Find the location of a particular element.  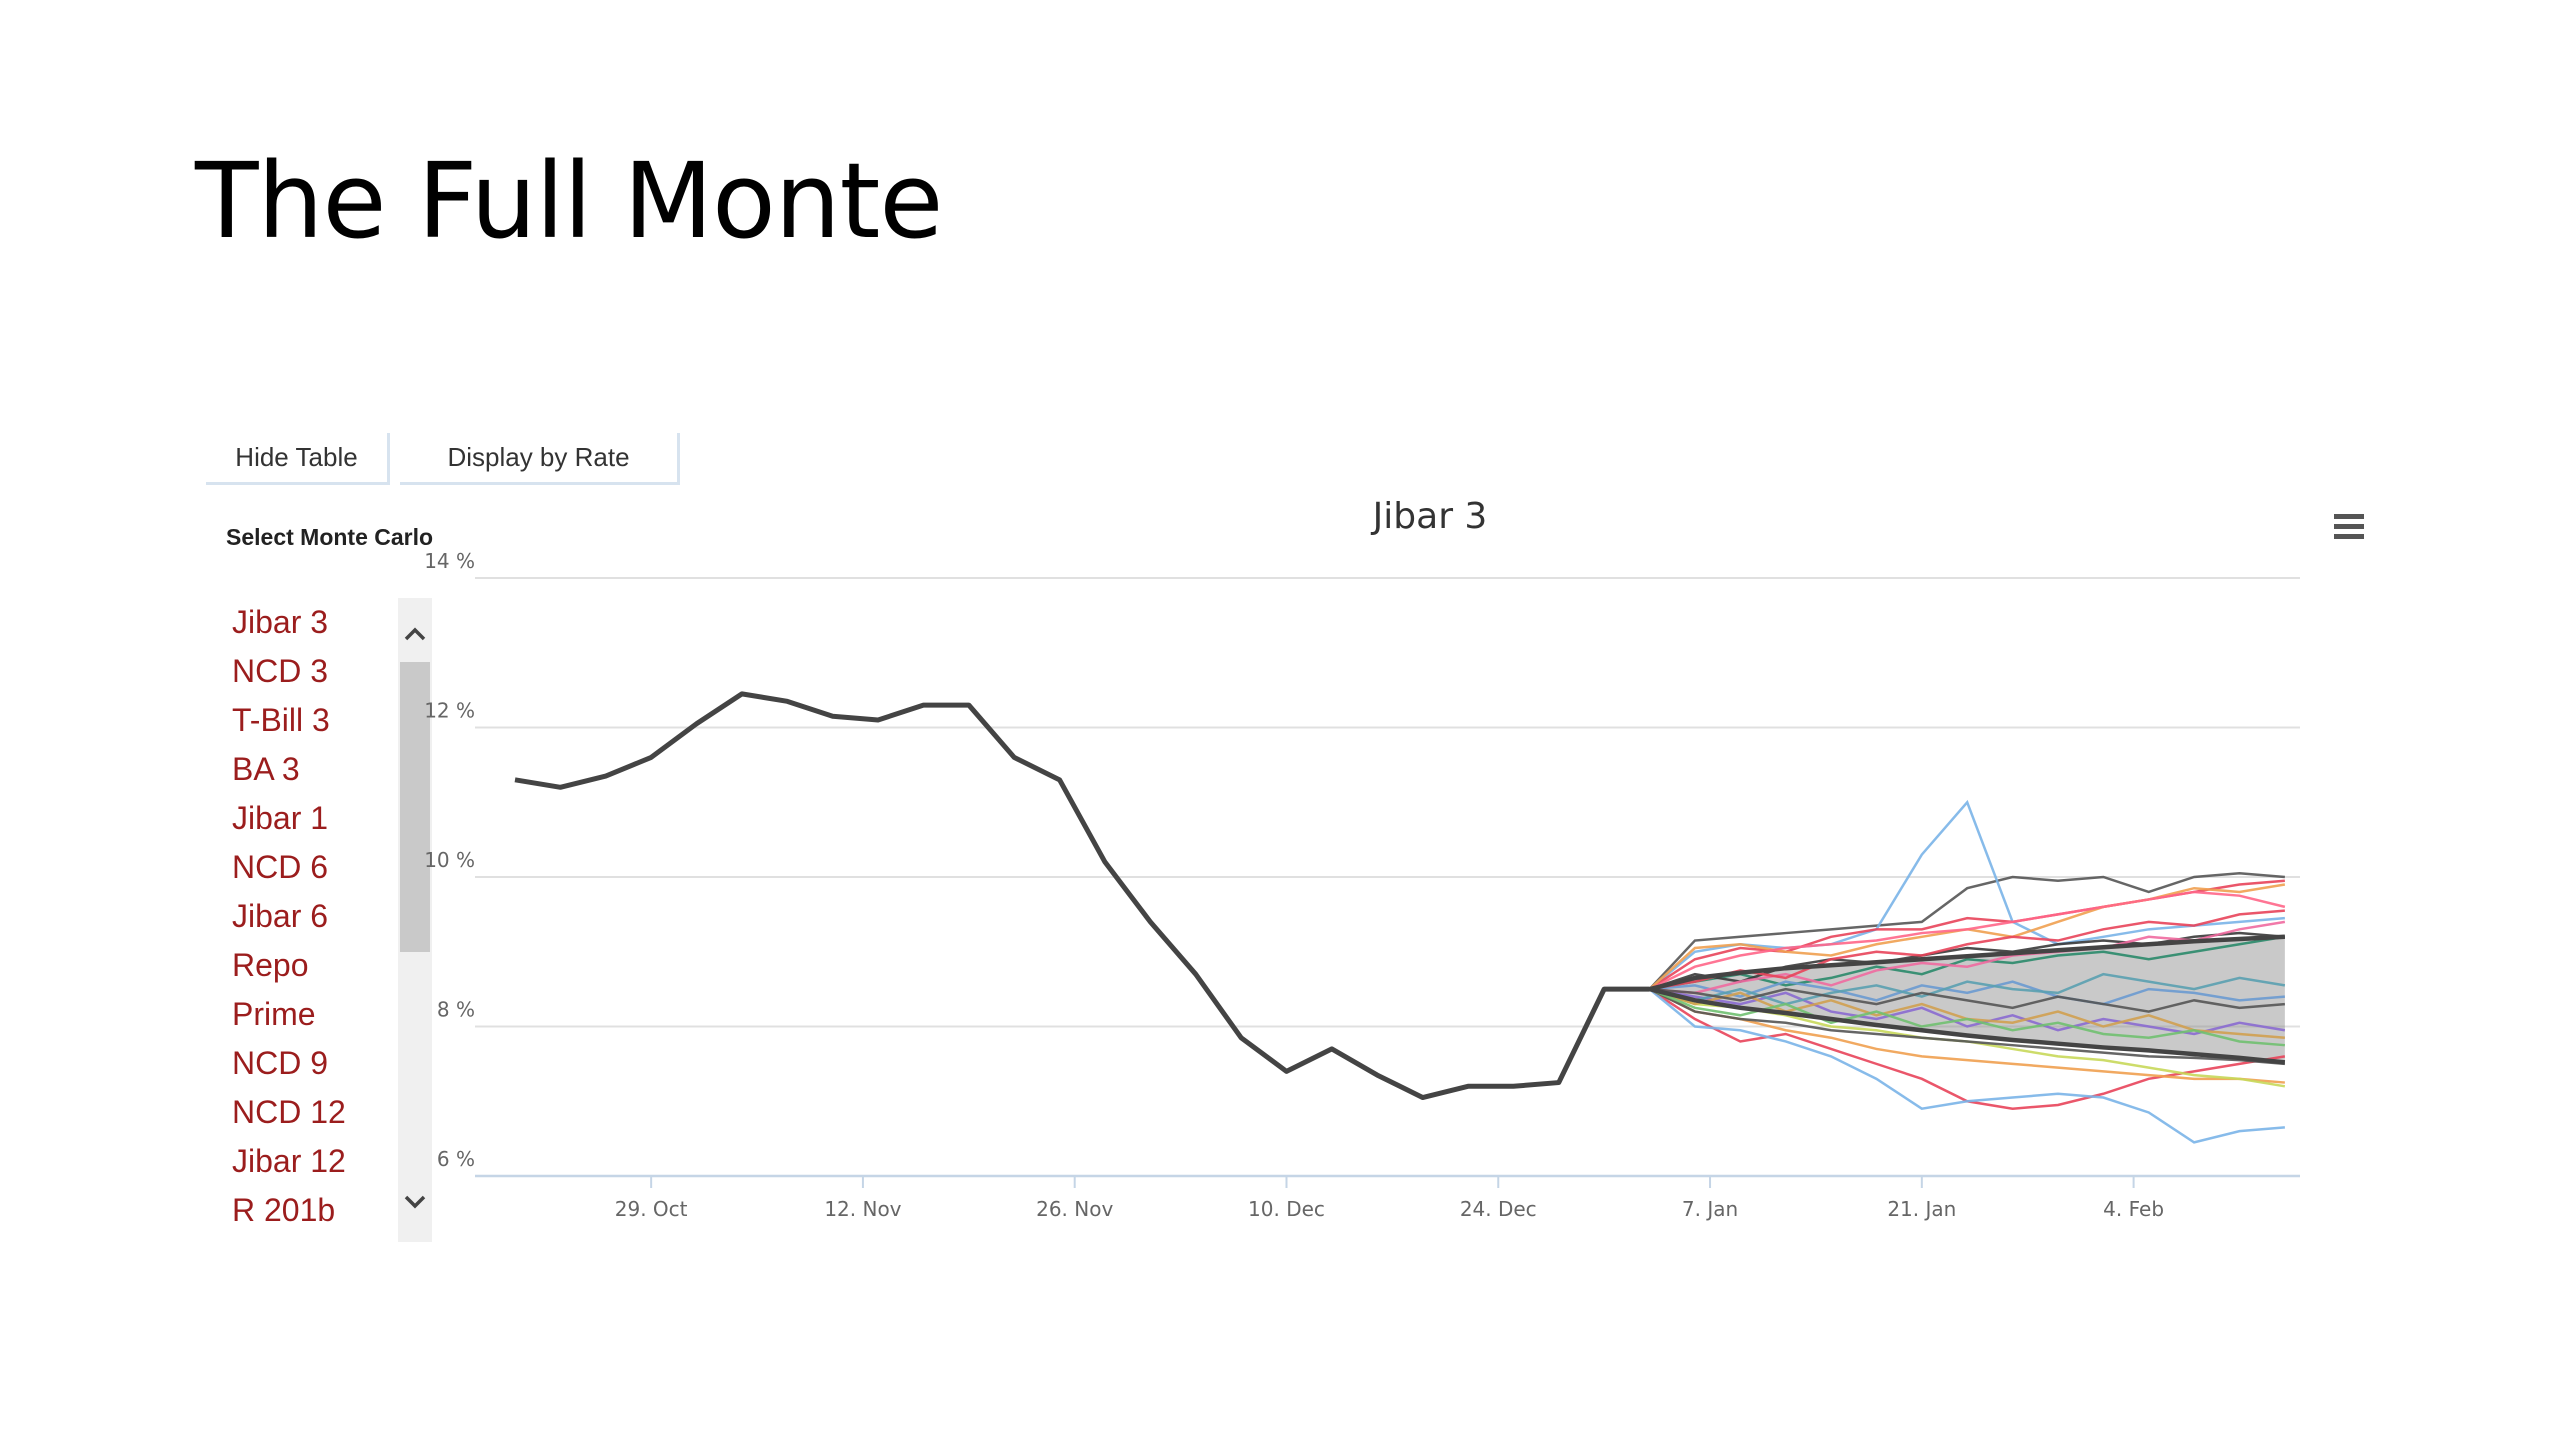

y-tick-label: 8 % is located at coordinates (456, 1010).